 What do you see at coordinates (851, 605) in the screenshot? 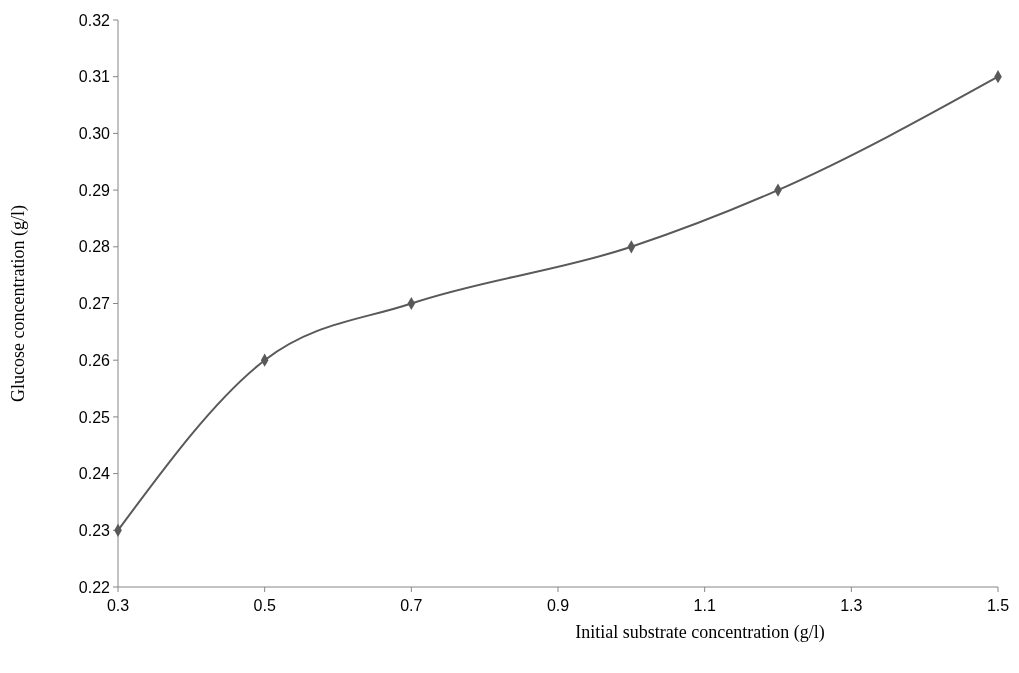
I see `x-tick-label: 1.3` at bounding box center [851, 605].